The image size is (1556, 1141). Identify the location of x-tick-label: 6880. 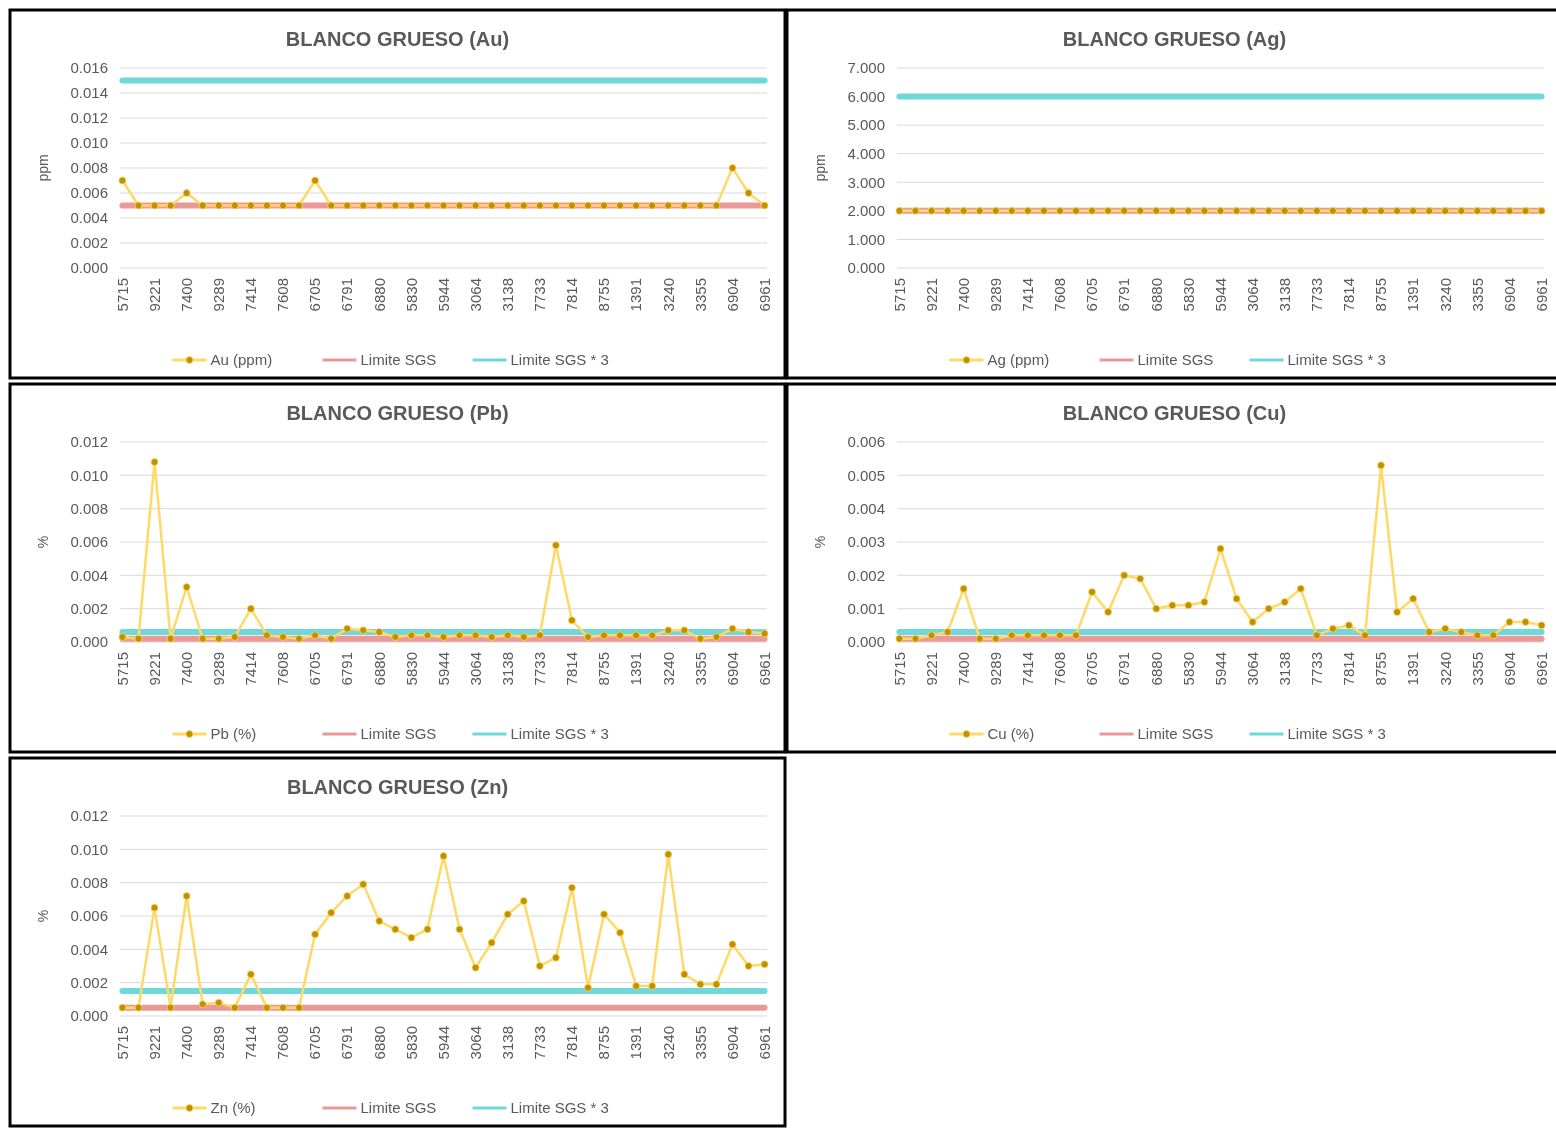
(379, 1043).